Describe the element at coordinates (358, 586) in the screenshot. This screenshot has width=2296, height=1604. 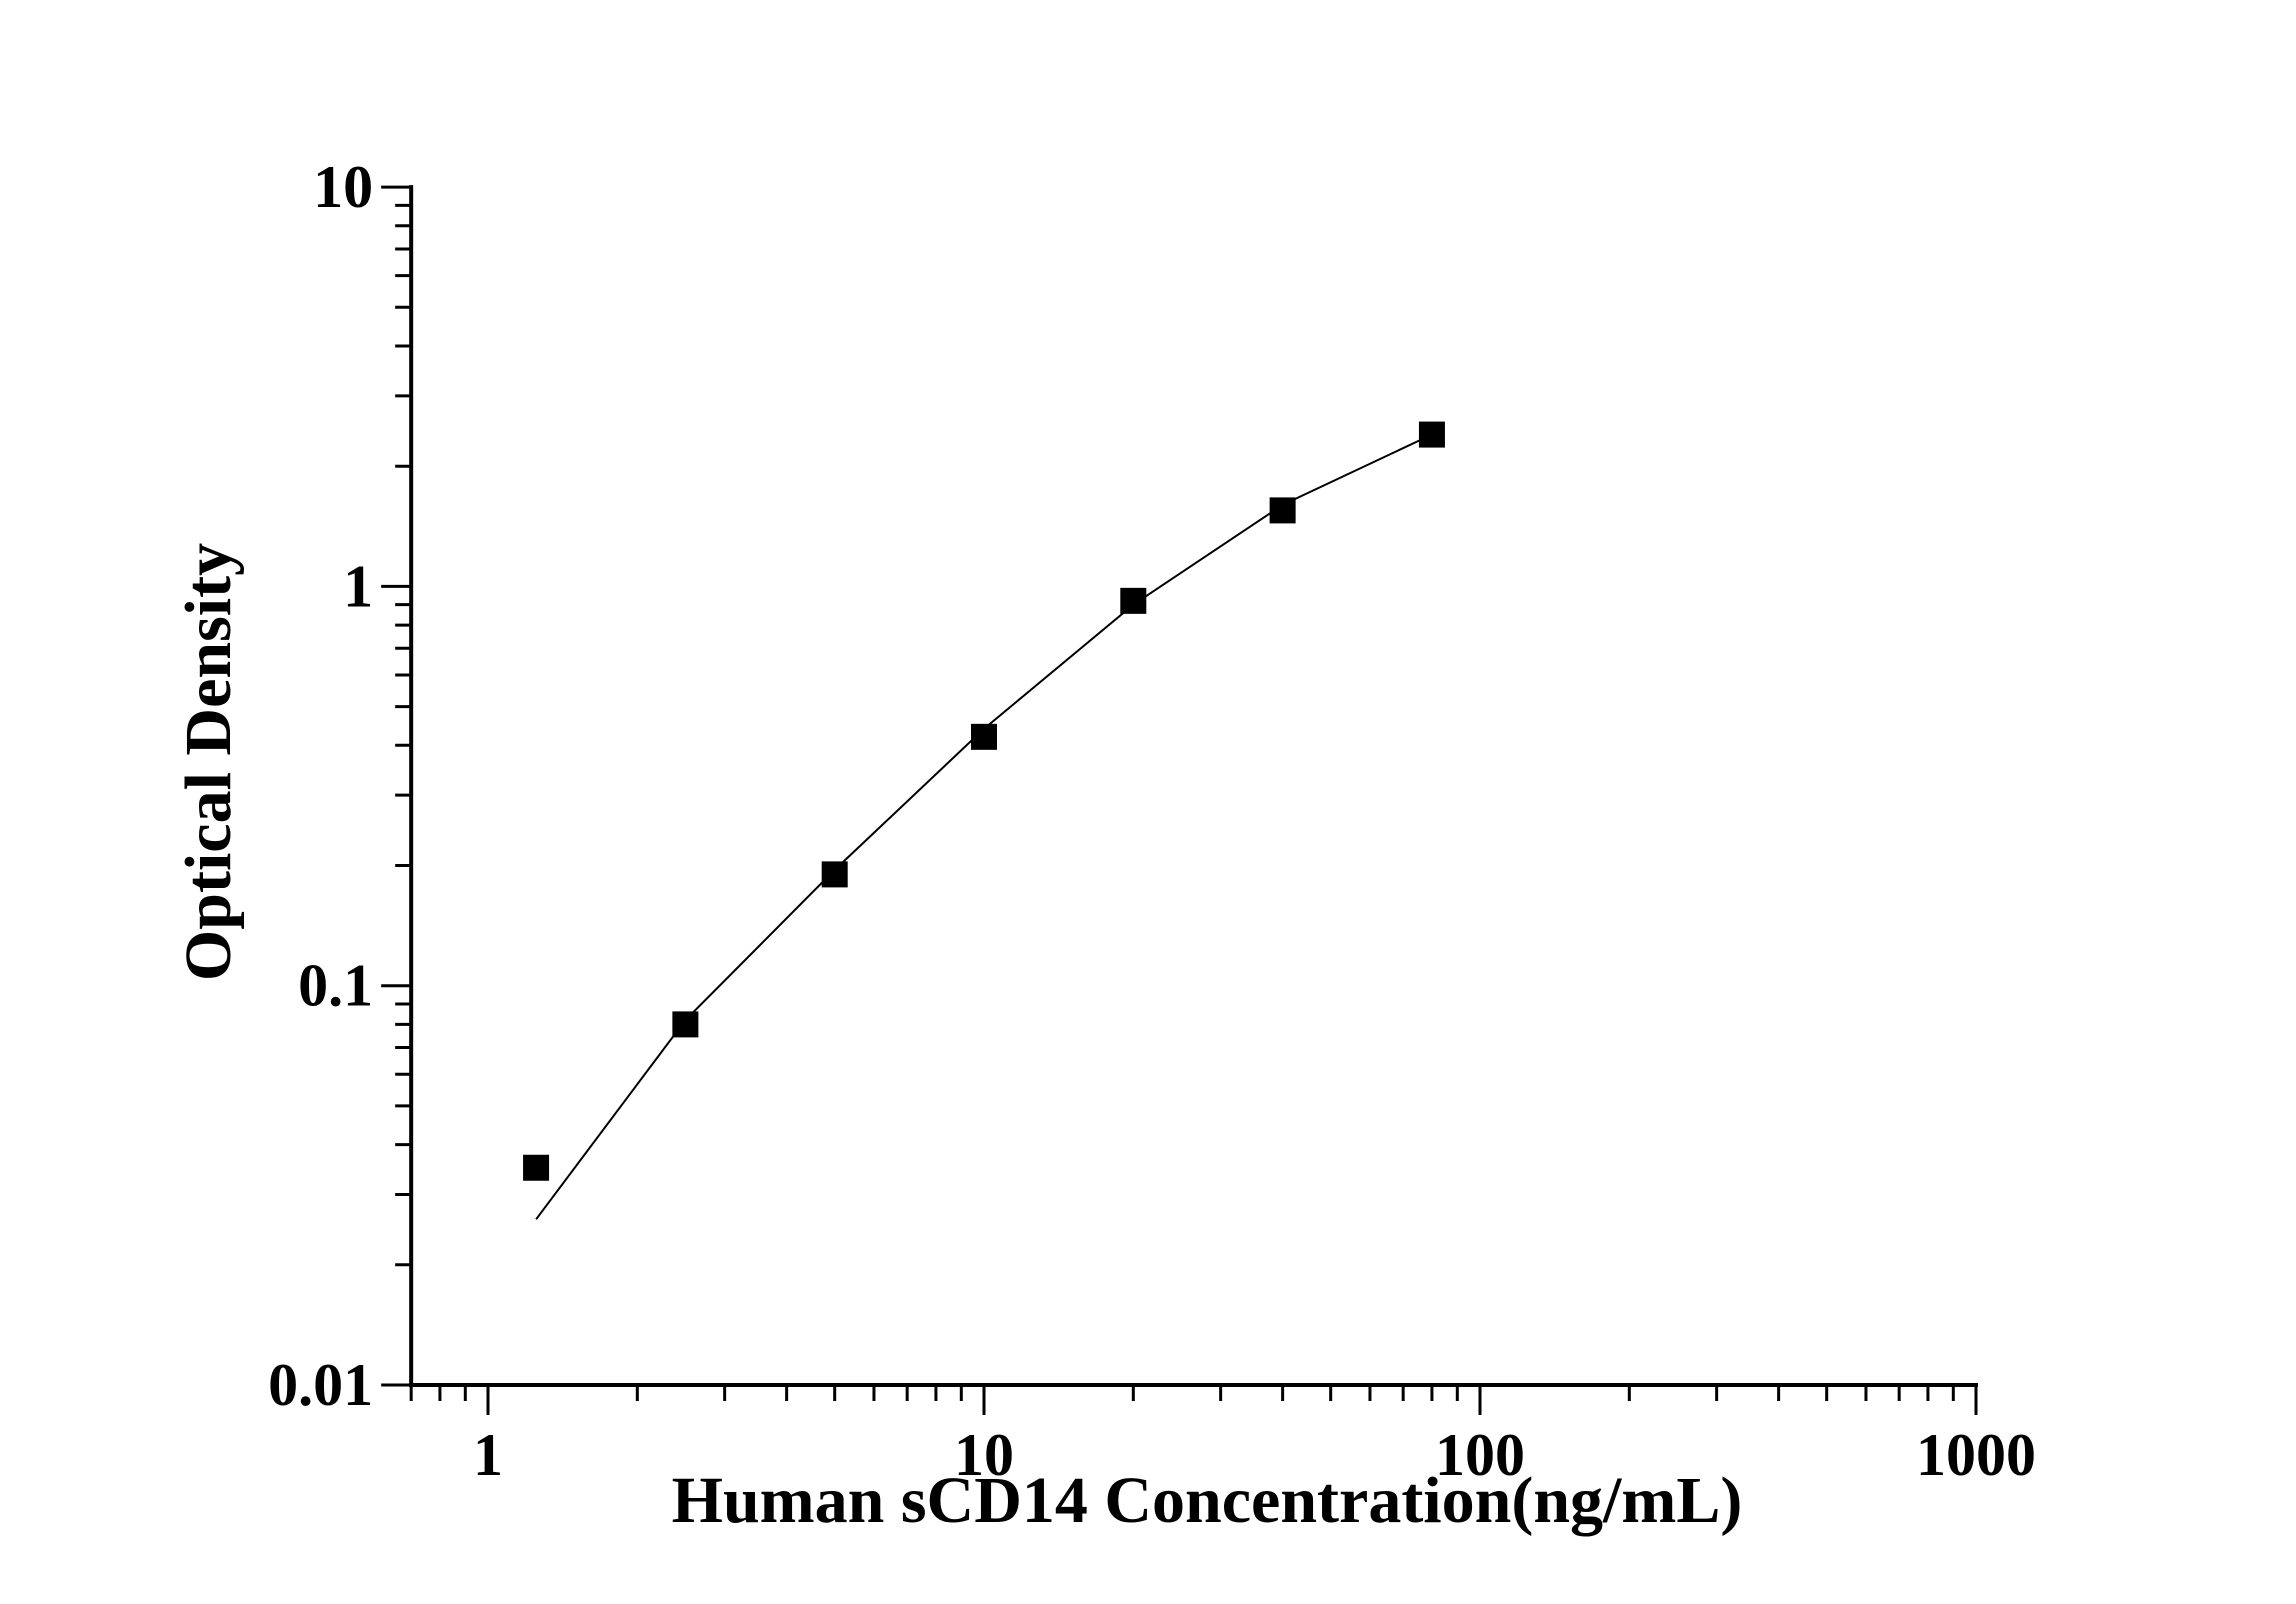
I see `y-tick-label: 1` at that location.